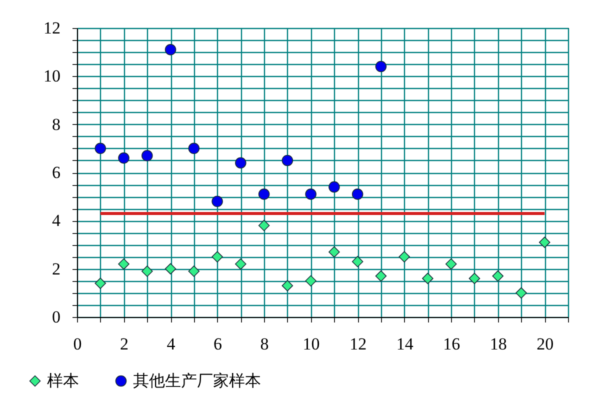  Describe the element at coordinates (311, 344) in the screenshot. I see `x-tick-label: 10` at that location.